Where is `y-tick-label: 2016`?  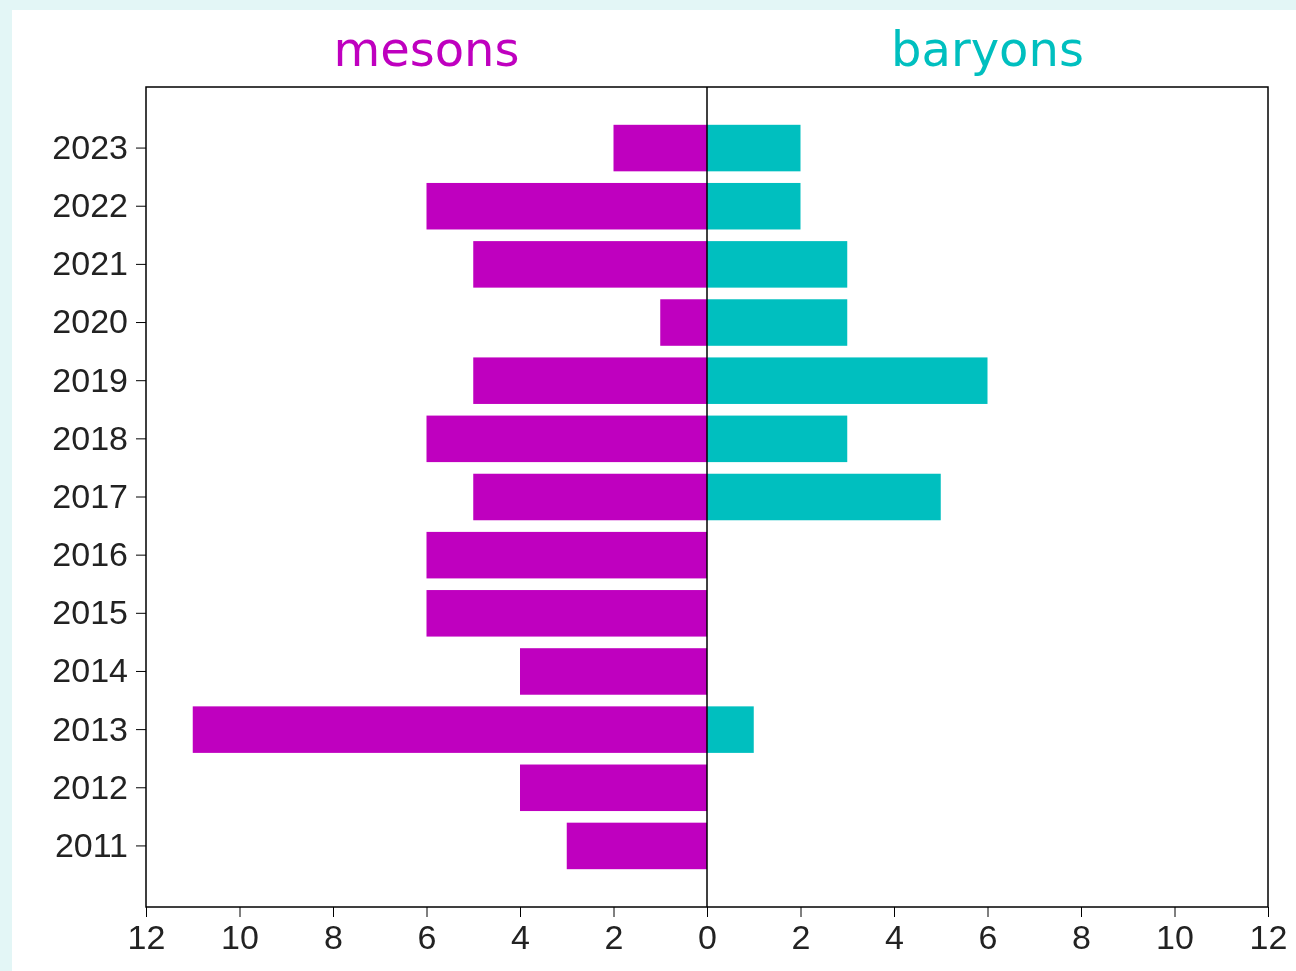
y-tick-label: 2016 is located at coordinates (90, 554).